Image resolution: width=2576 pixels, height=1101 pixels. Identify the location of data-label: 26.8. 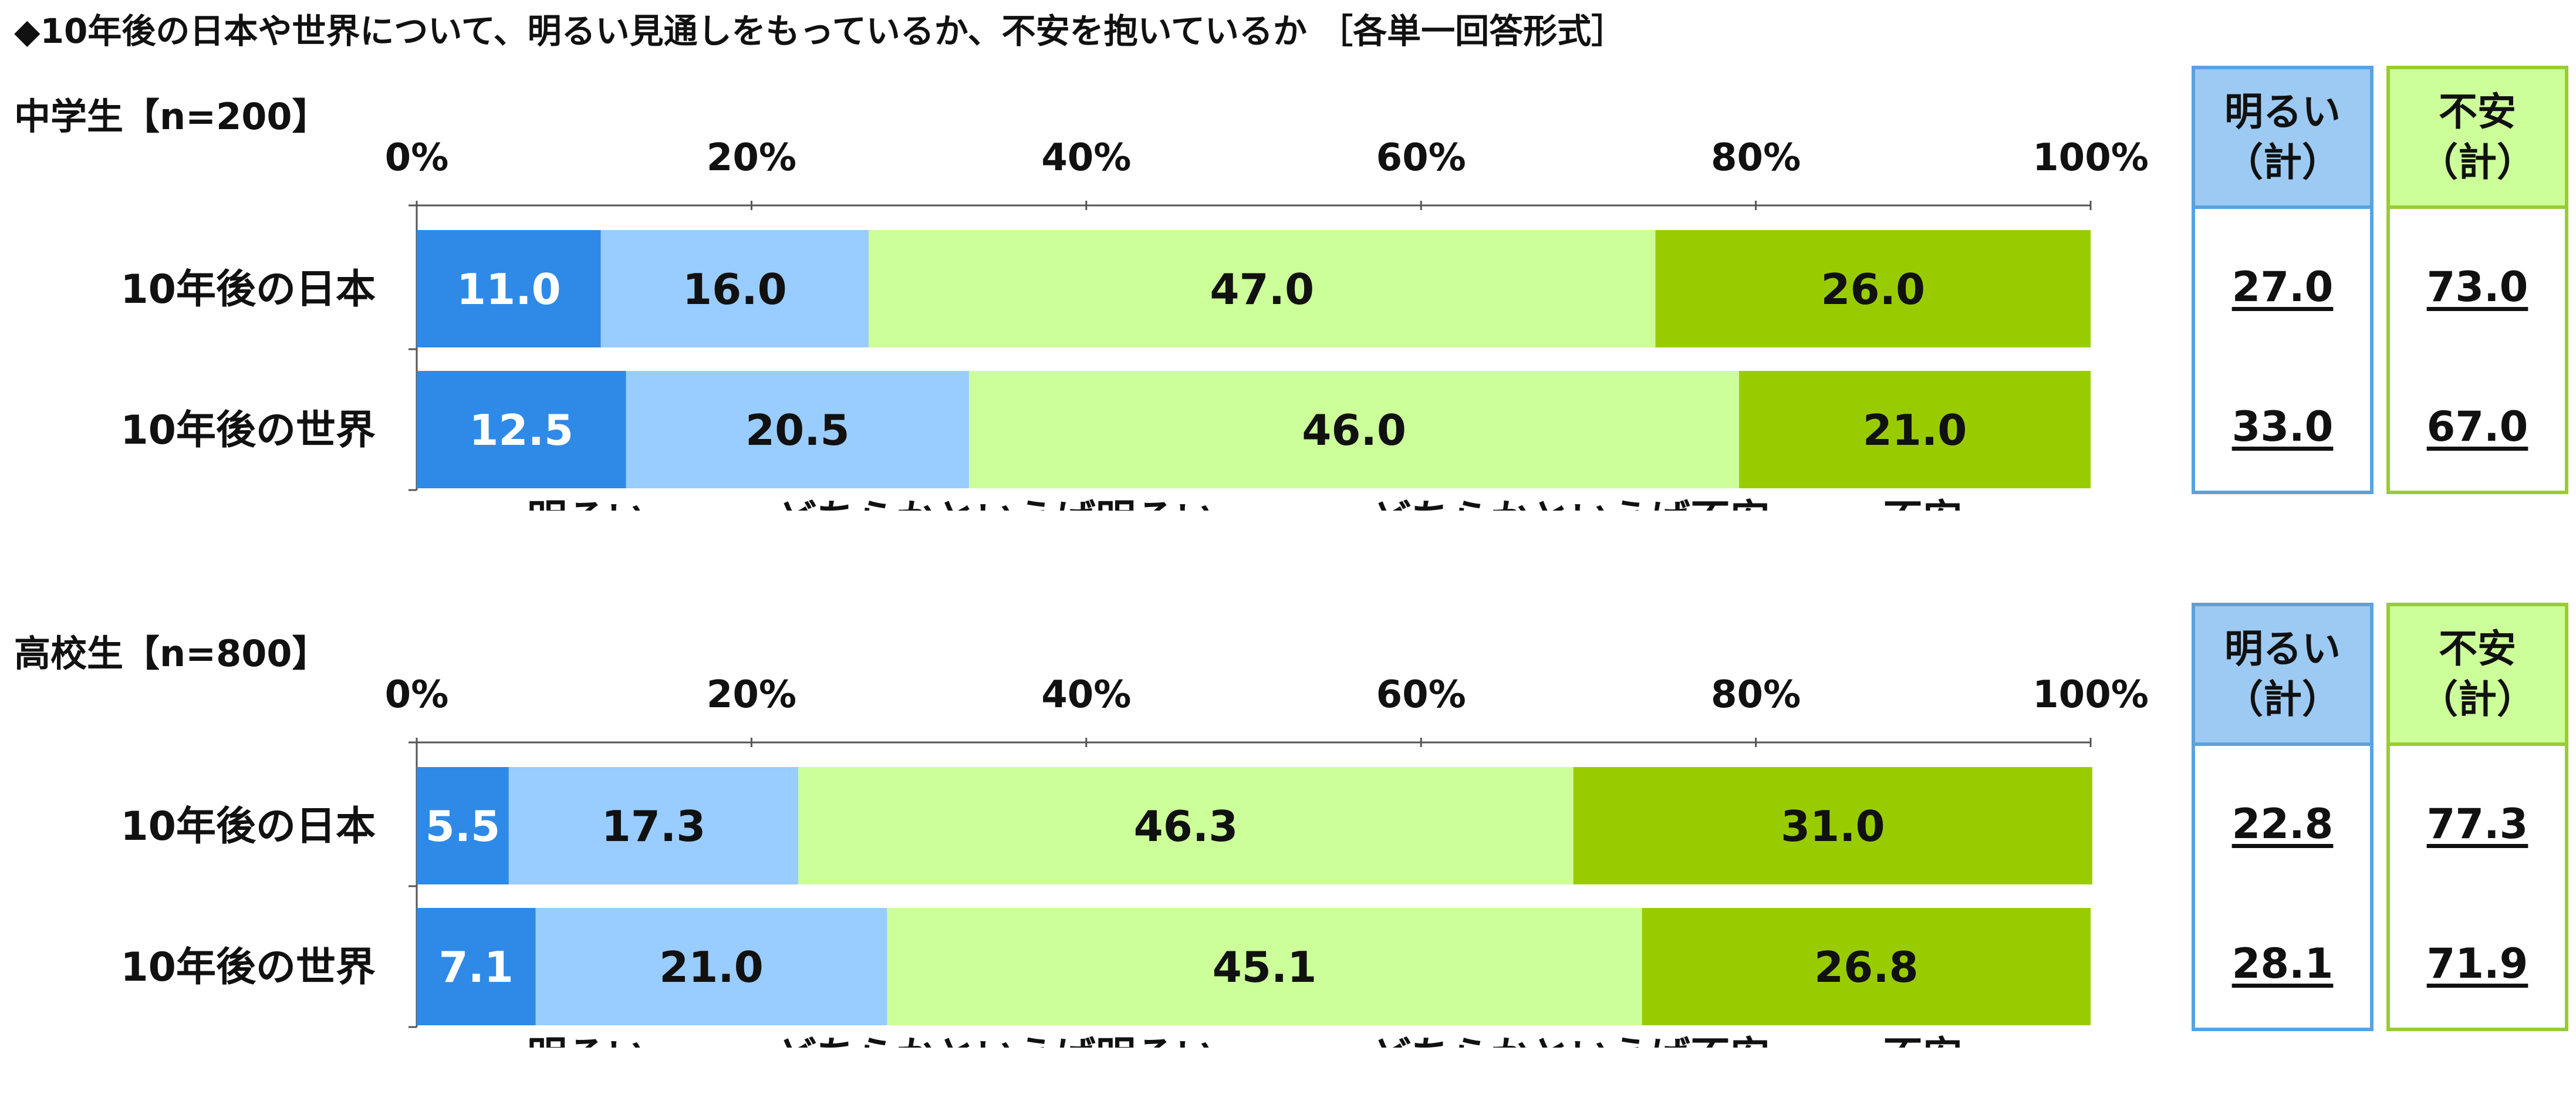
(1866, 968).